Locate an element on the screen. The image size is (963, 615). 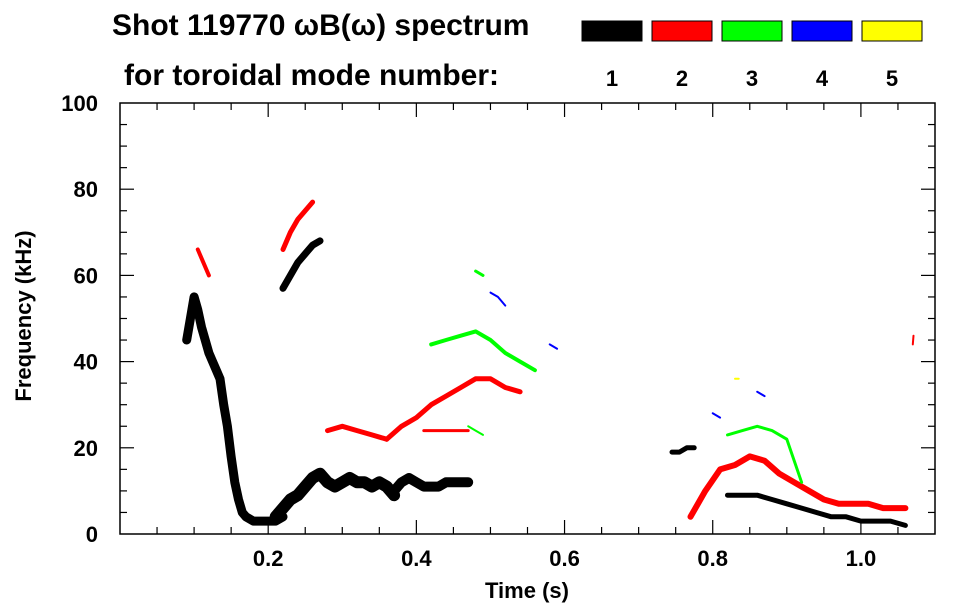
legend-label-5: 5 is located at coordinates (892, 78).